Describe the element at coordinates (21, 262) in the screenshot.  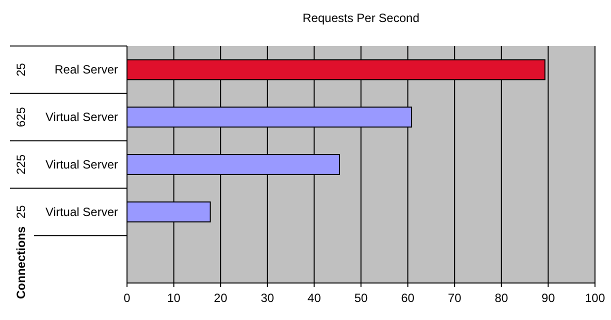
I see `text: Connections` at that location.